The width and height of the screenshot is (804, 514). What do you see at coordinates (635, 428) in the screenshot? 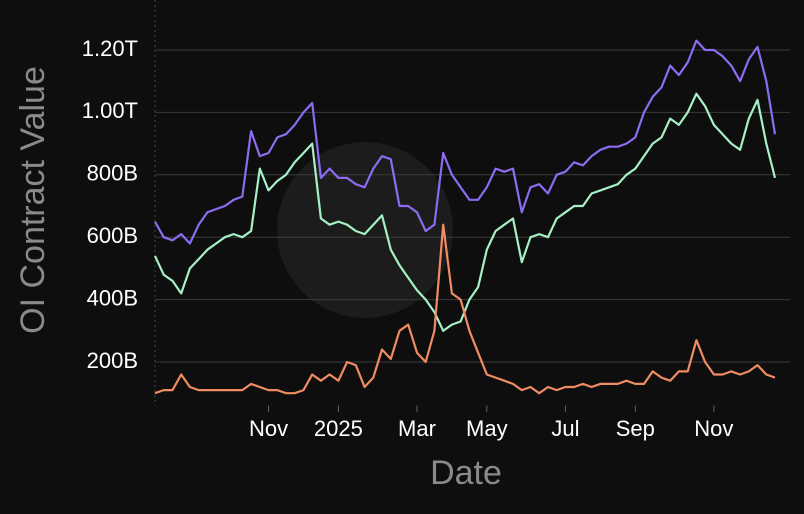
I see `x-tick-label: Sep` at bounding box center [635, 428].